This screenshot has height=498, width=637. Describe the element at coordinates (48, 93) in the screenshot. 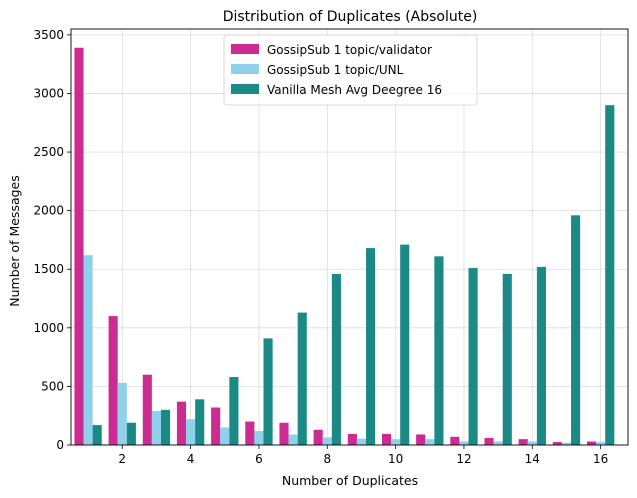

I see `y-tick-label: 3000` at that location.